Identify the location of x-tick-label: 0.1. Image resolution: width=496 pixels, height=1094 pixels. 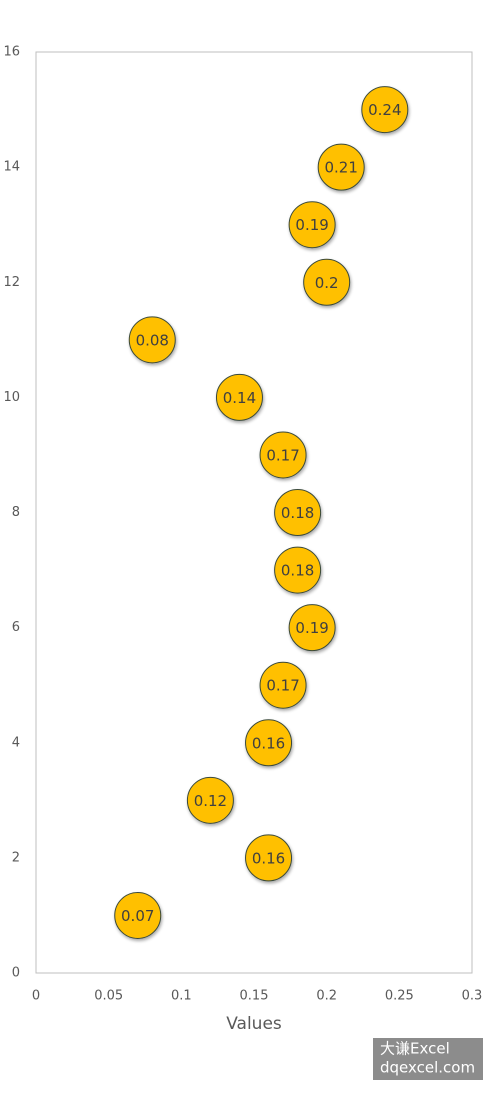
(181, 996).